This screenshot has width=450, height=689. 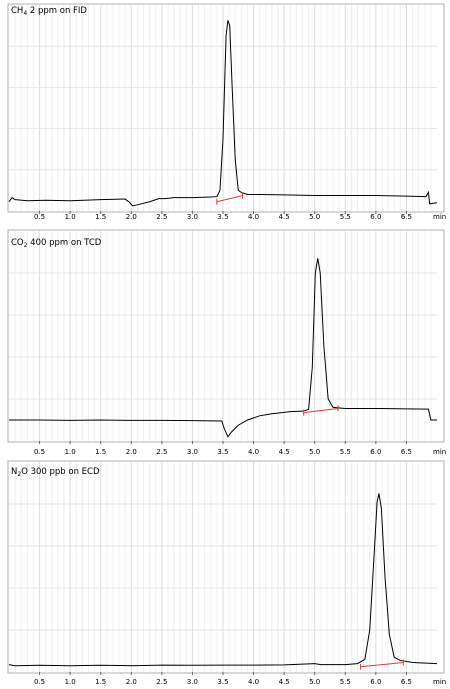 What do you see at coordinates (49, 11) in the screenshot?
I see `panel-title: CH4 2 ppm on FID` at bounding box center [49, 11].